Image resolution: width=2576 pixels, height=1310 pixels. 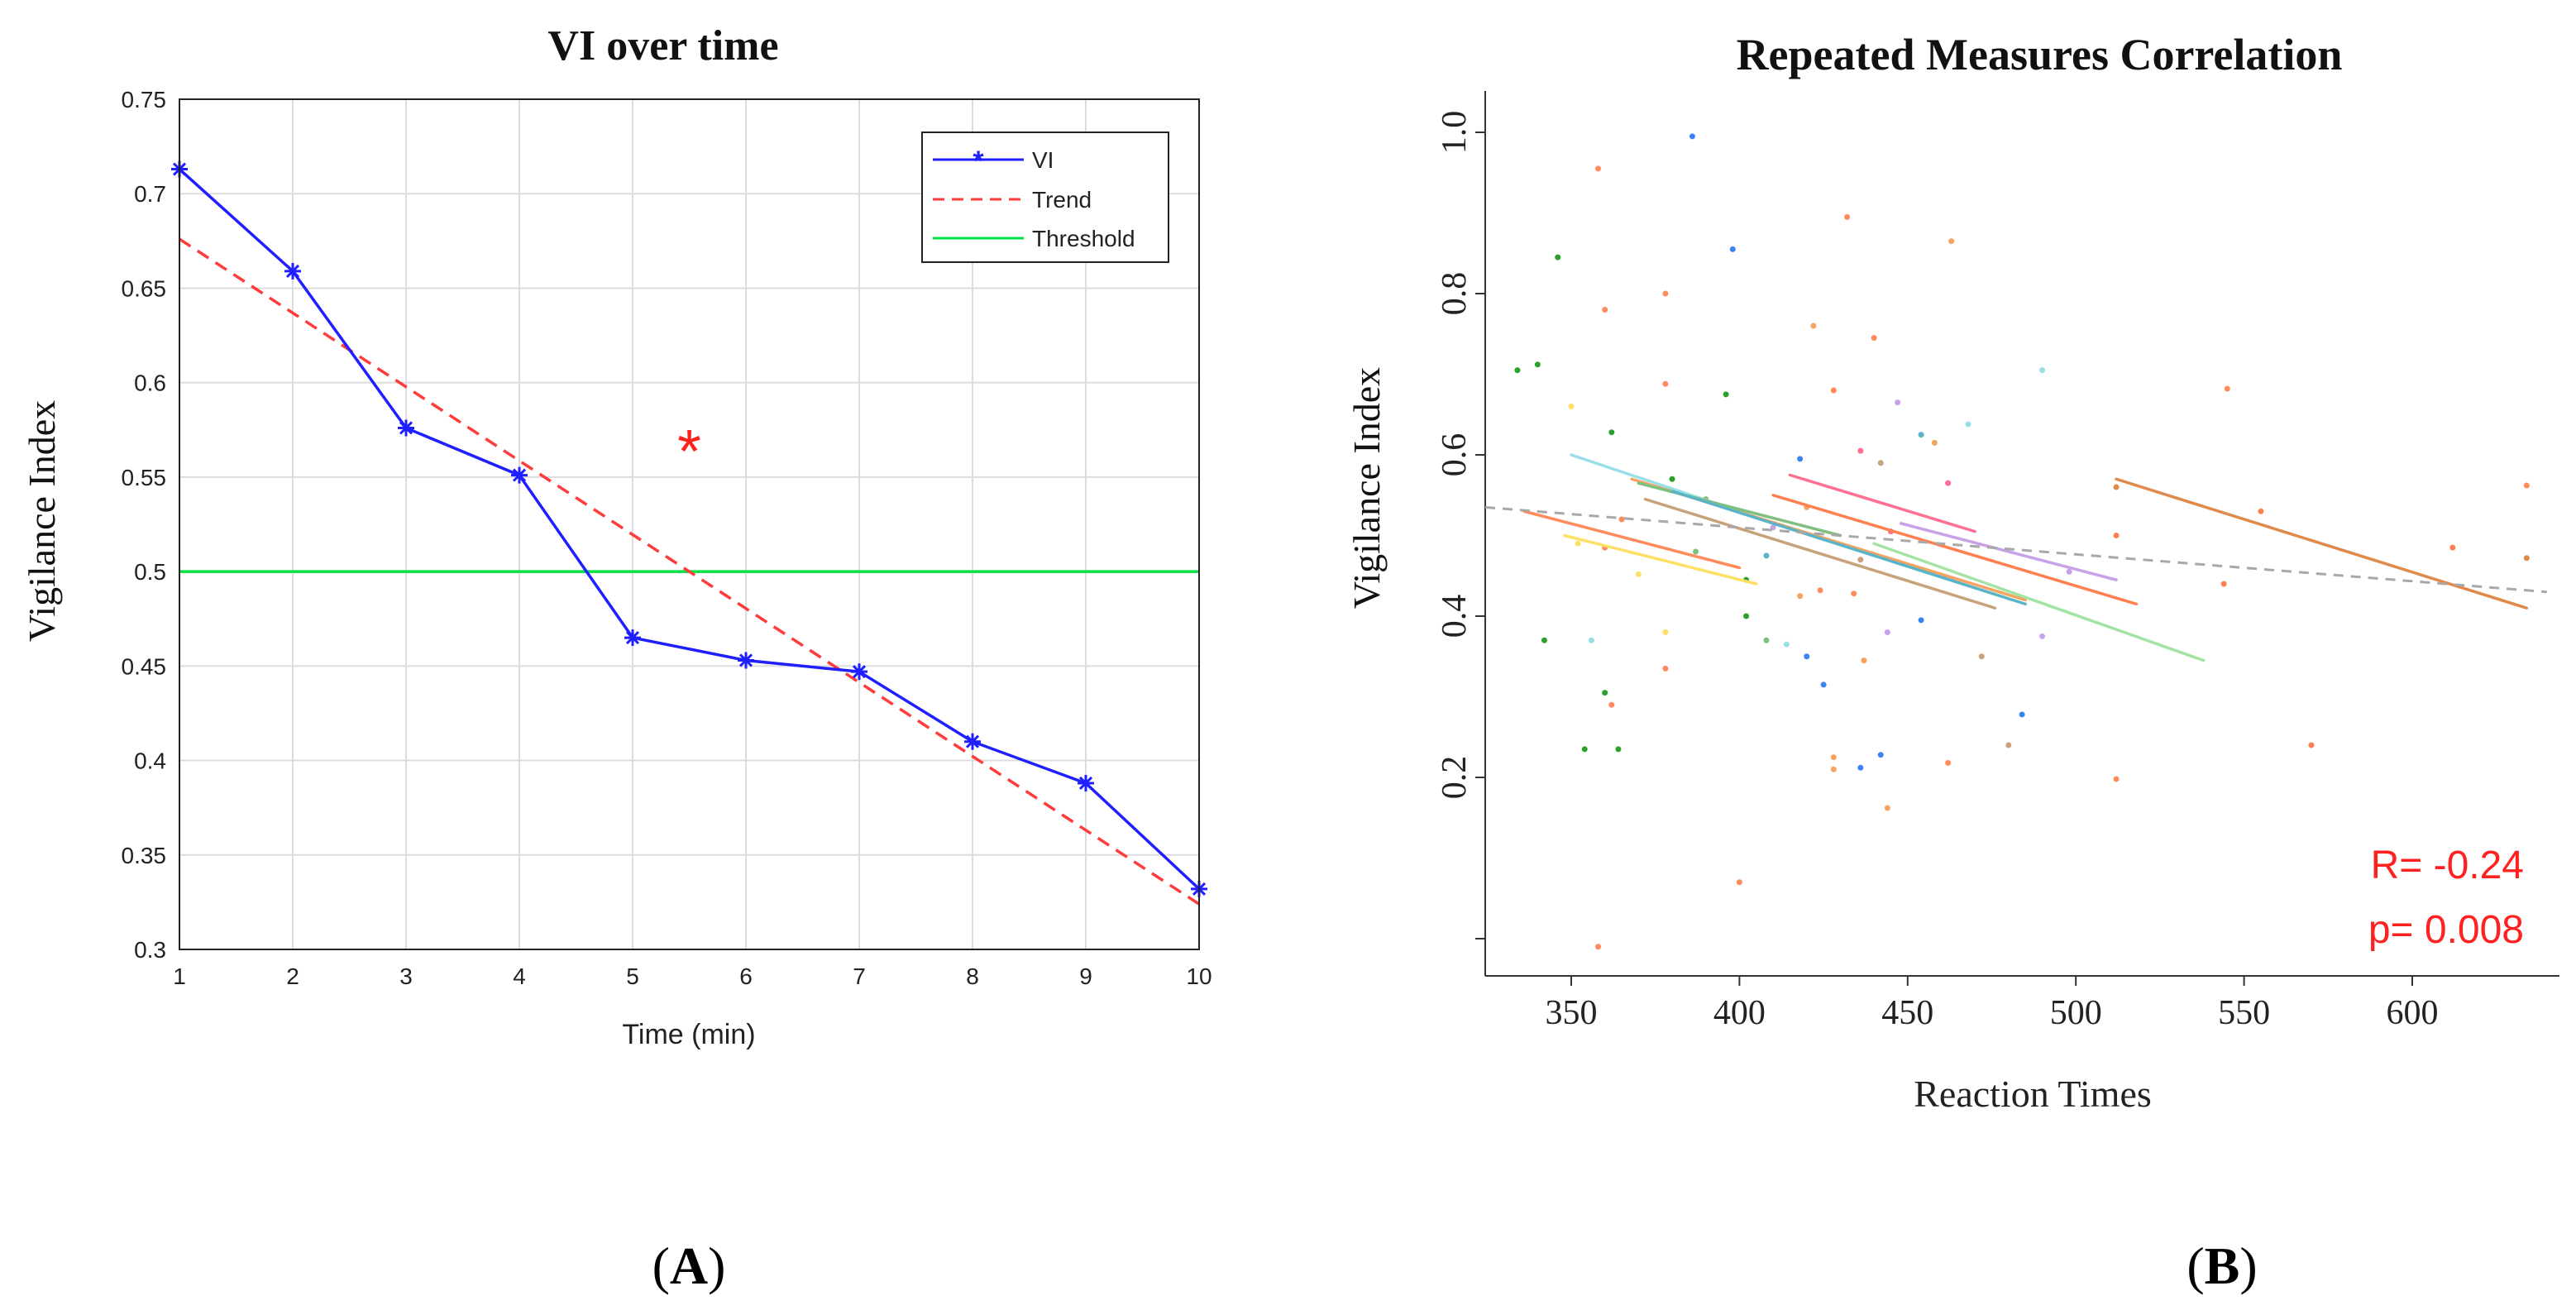 I want to click on panel-b-subject-lines, so click(x=2026, y=557).